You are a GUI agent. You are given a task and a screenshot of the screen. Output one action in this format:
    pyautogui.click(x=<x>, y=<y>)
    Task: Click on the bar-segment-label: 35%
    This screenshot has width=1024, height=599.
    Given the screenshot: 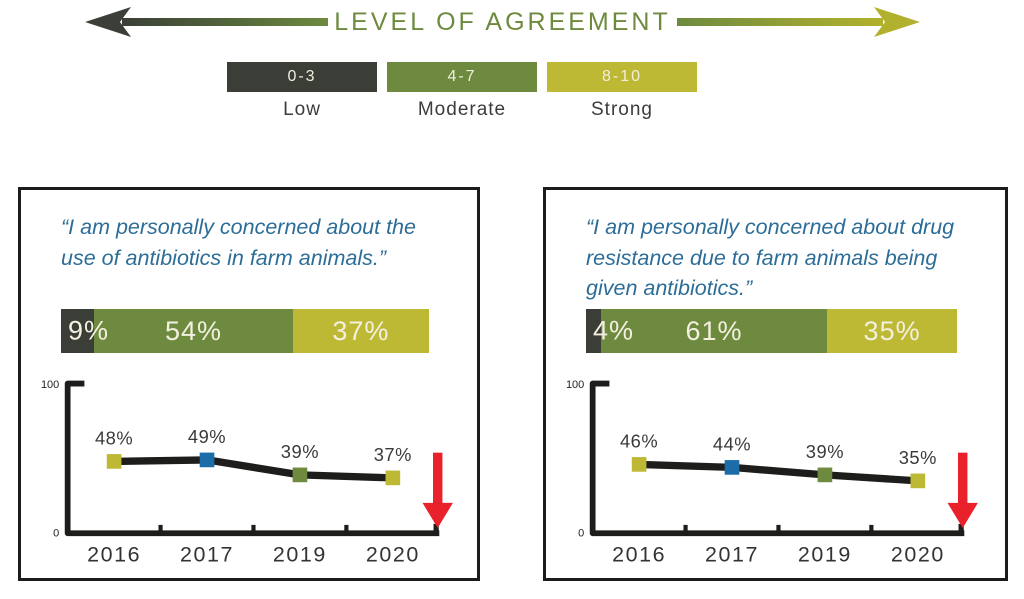 What is the action you would take?
    pyautogui.click(x=892, y=330)
    